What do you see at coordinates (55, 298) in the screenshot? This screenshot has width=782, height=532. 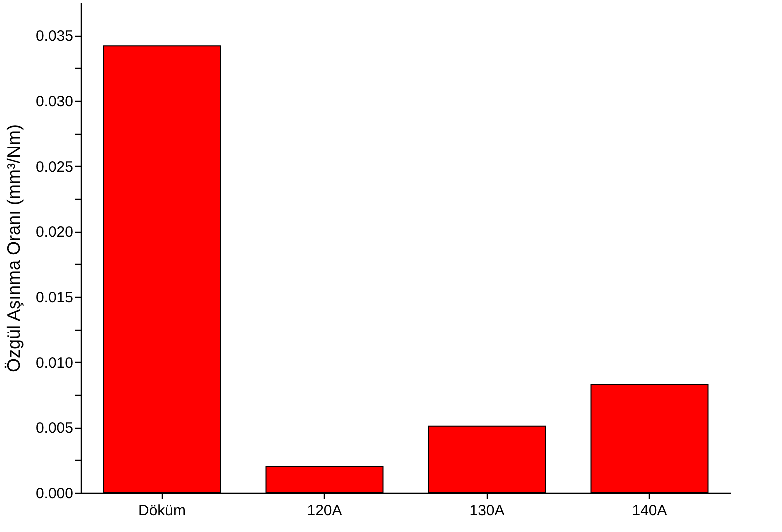 I see `y-tick-label: 0.015` at bounding box center [55, 298].